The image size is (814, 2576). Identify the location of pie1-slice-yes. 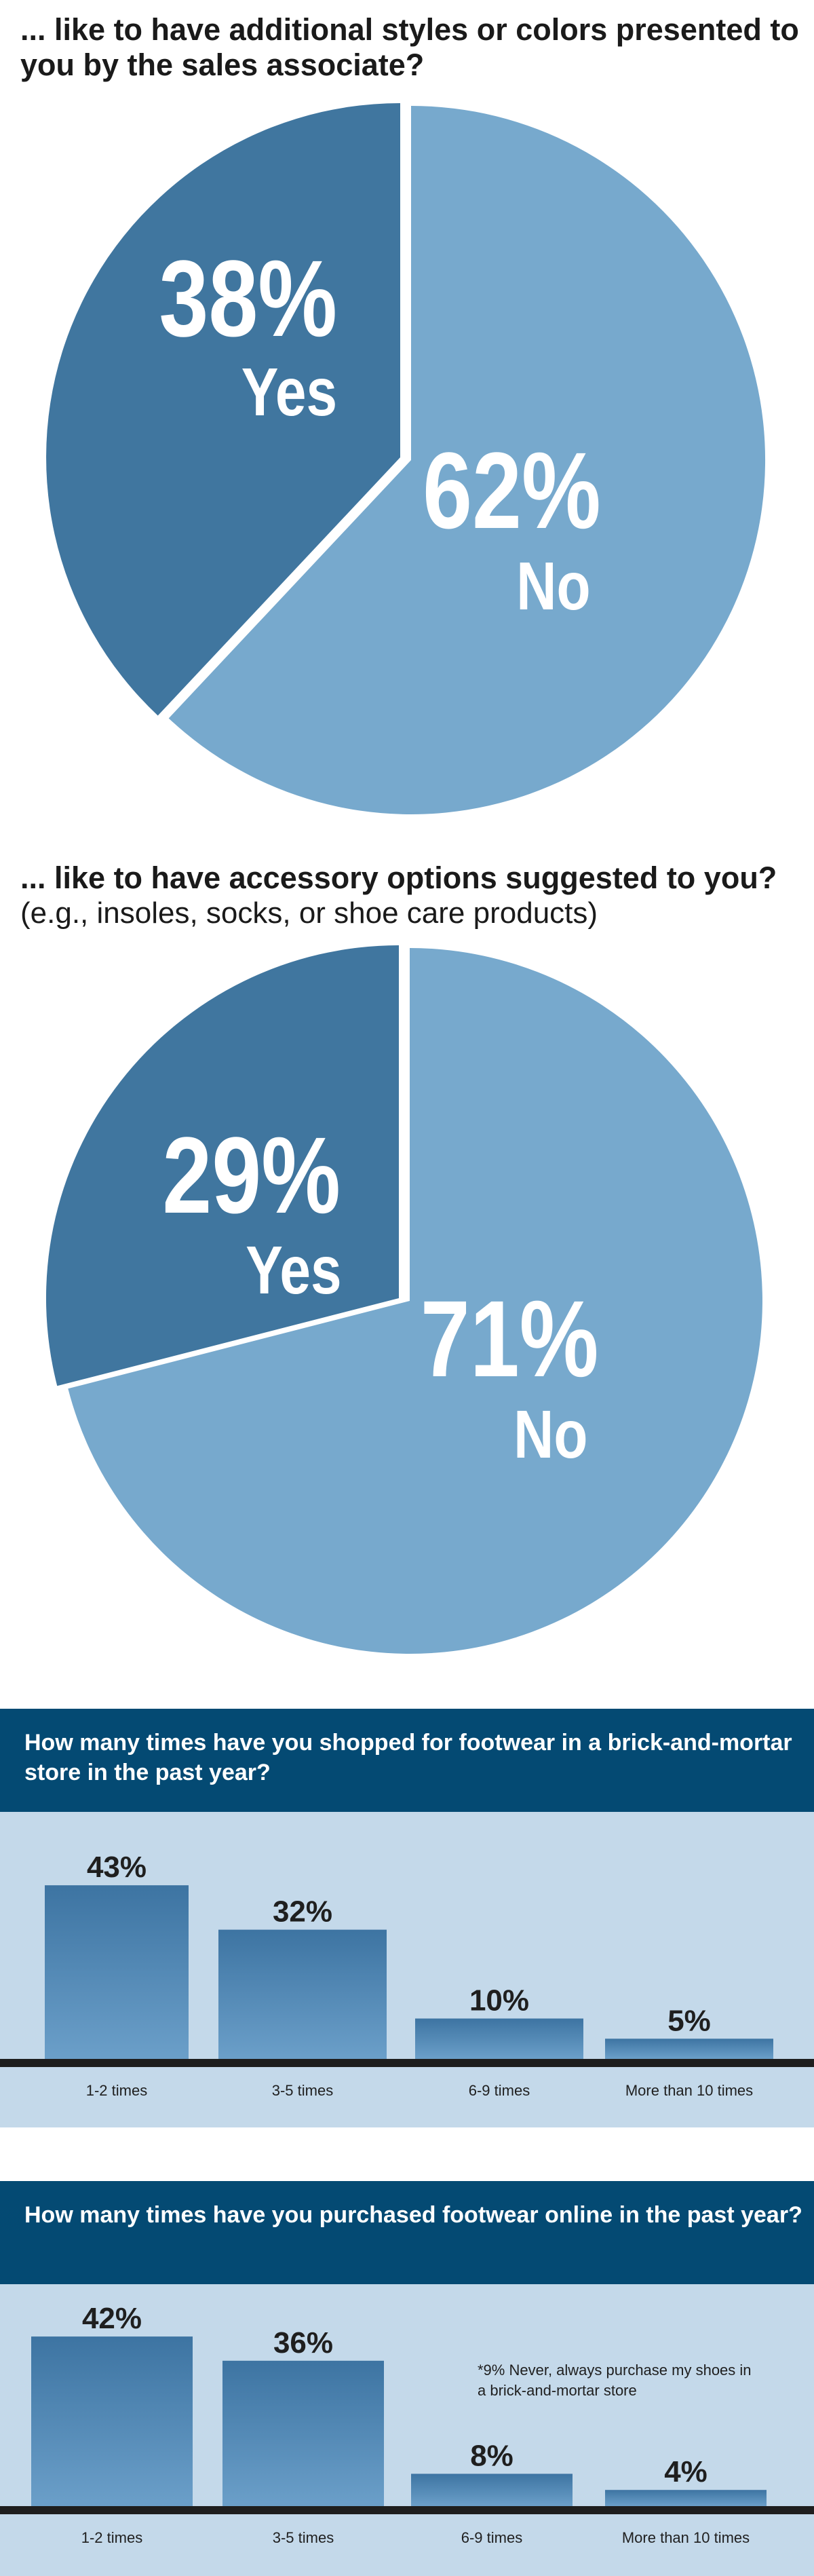
(223, 410).